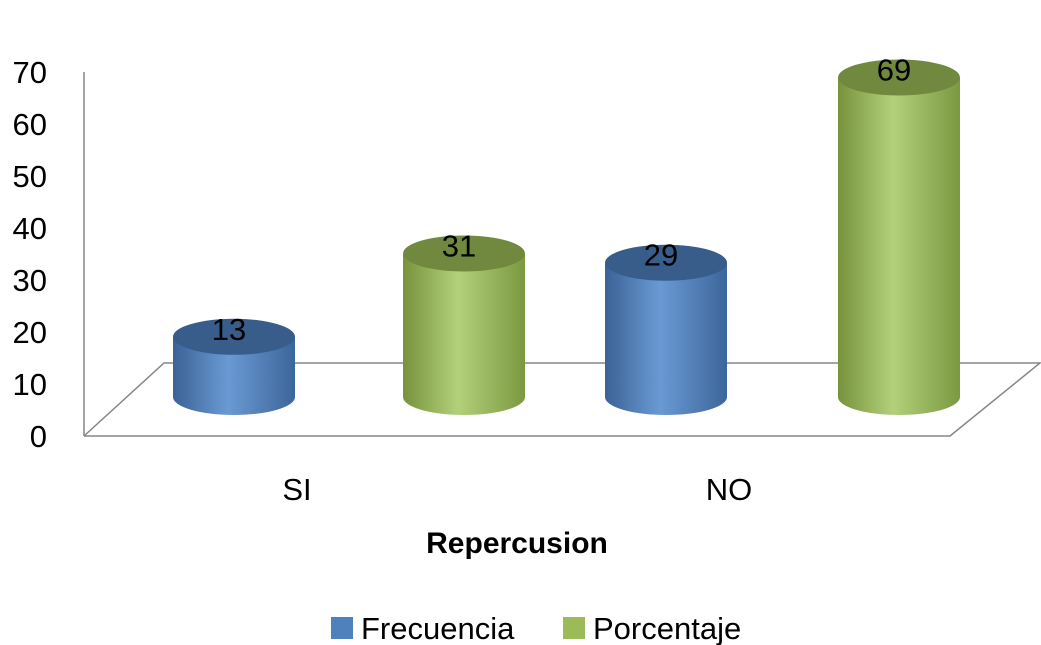 Image resolution: width=1041 pixels, height=645 pixels. I want to click on bar-porcentaje-no, so click(899, 237).